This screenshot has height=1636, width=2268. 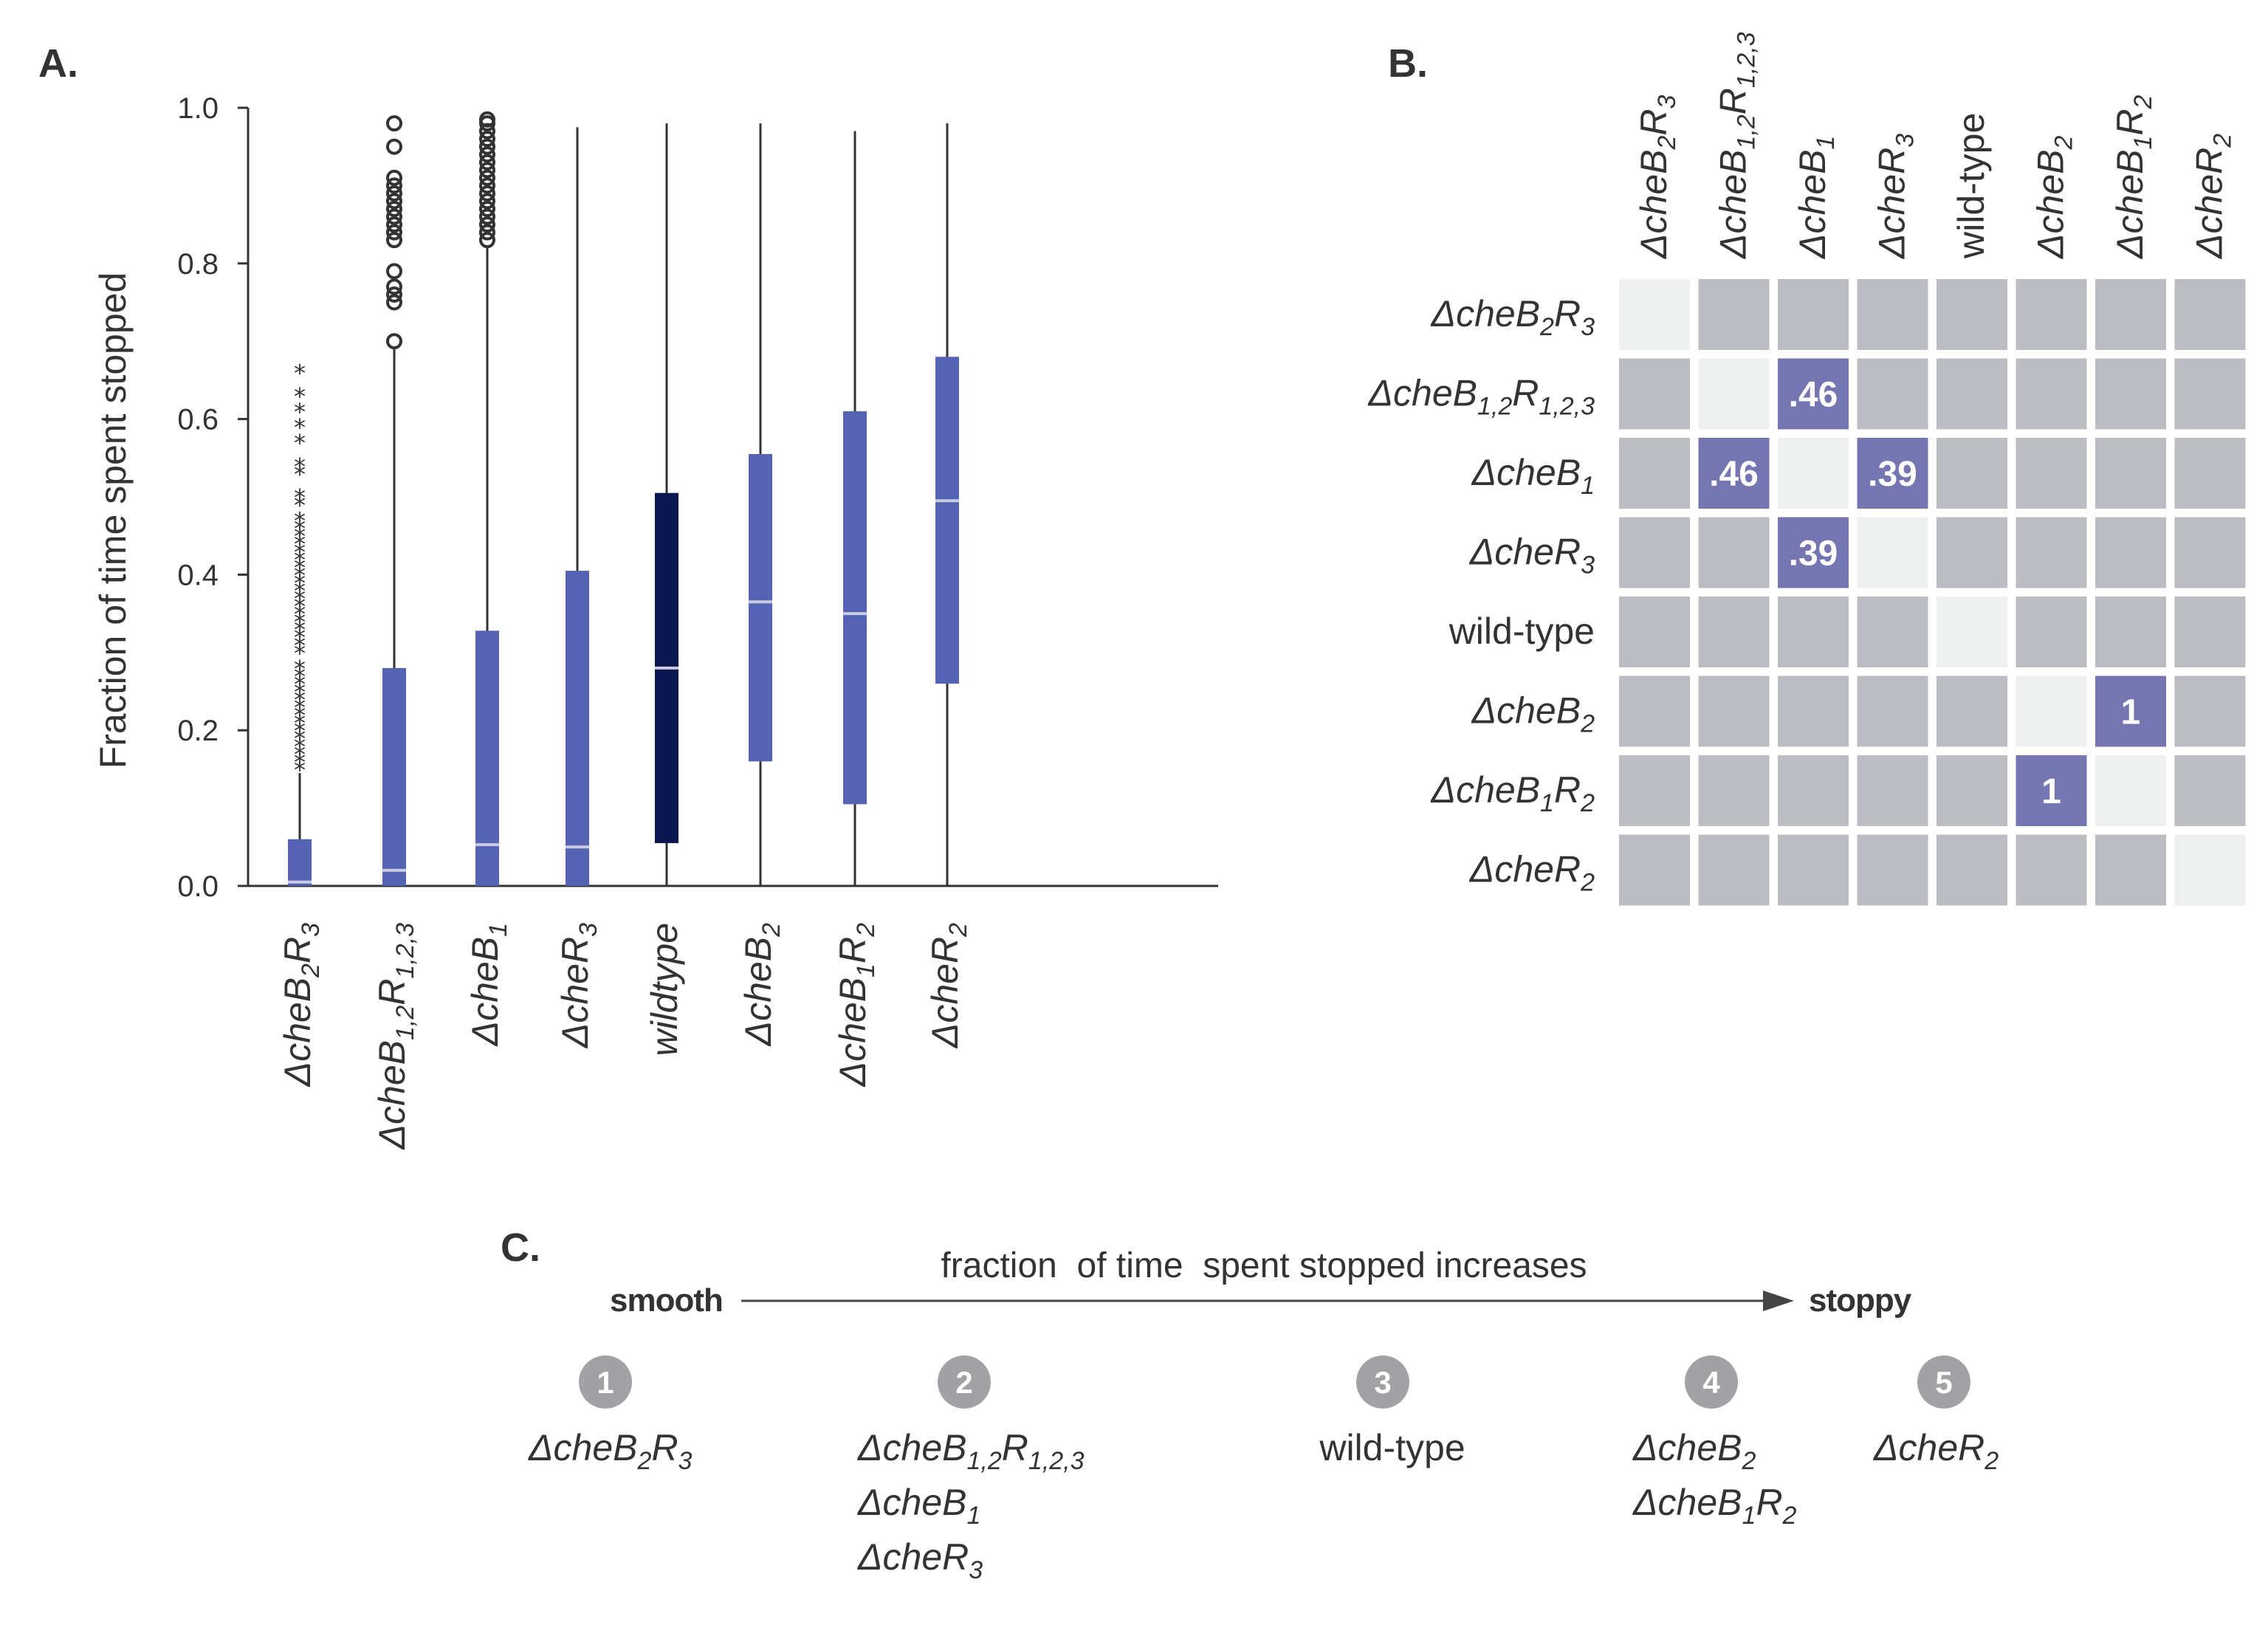 What do you see at coordinates (1533, 476) in the screenshot?
I see `row-label: ΔcheB1` at bounding box center [1533, 476].